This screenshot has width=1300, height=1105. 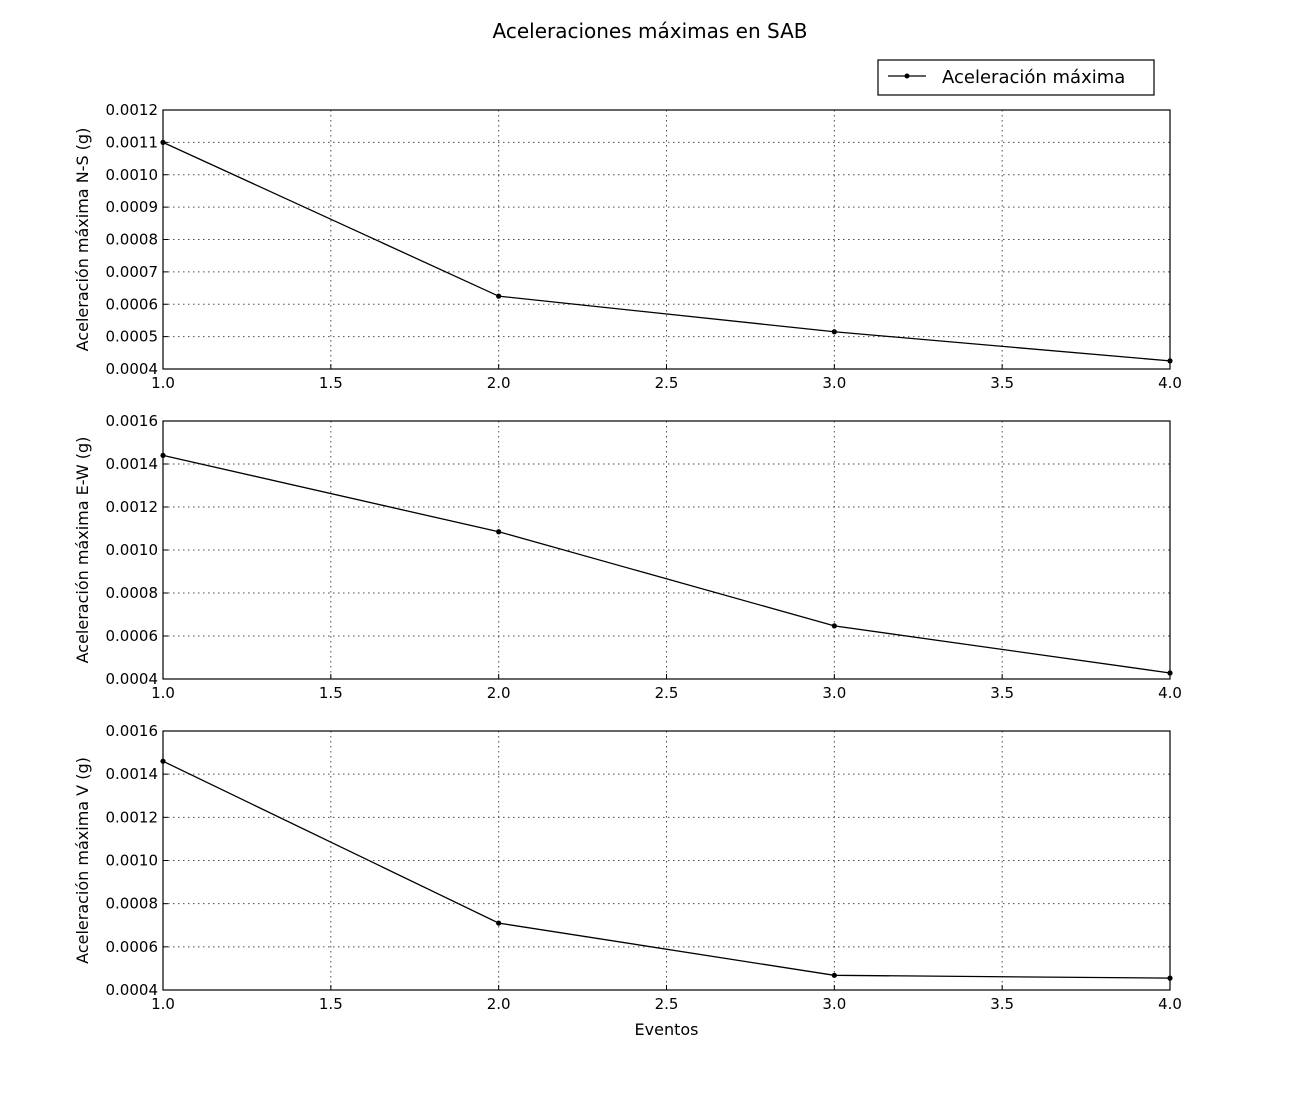 I want to click on y-axis-label: Aceleración máxima E-W (g), so click(x=82, y=550).